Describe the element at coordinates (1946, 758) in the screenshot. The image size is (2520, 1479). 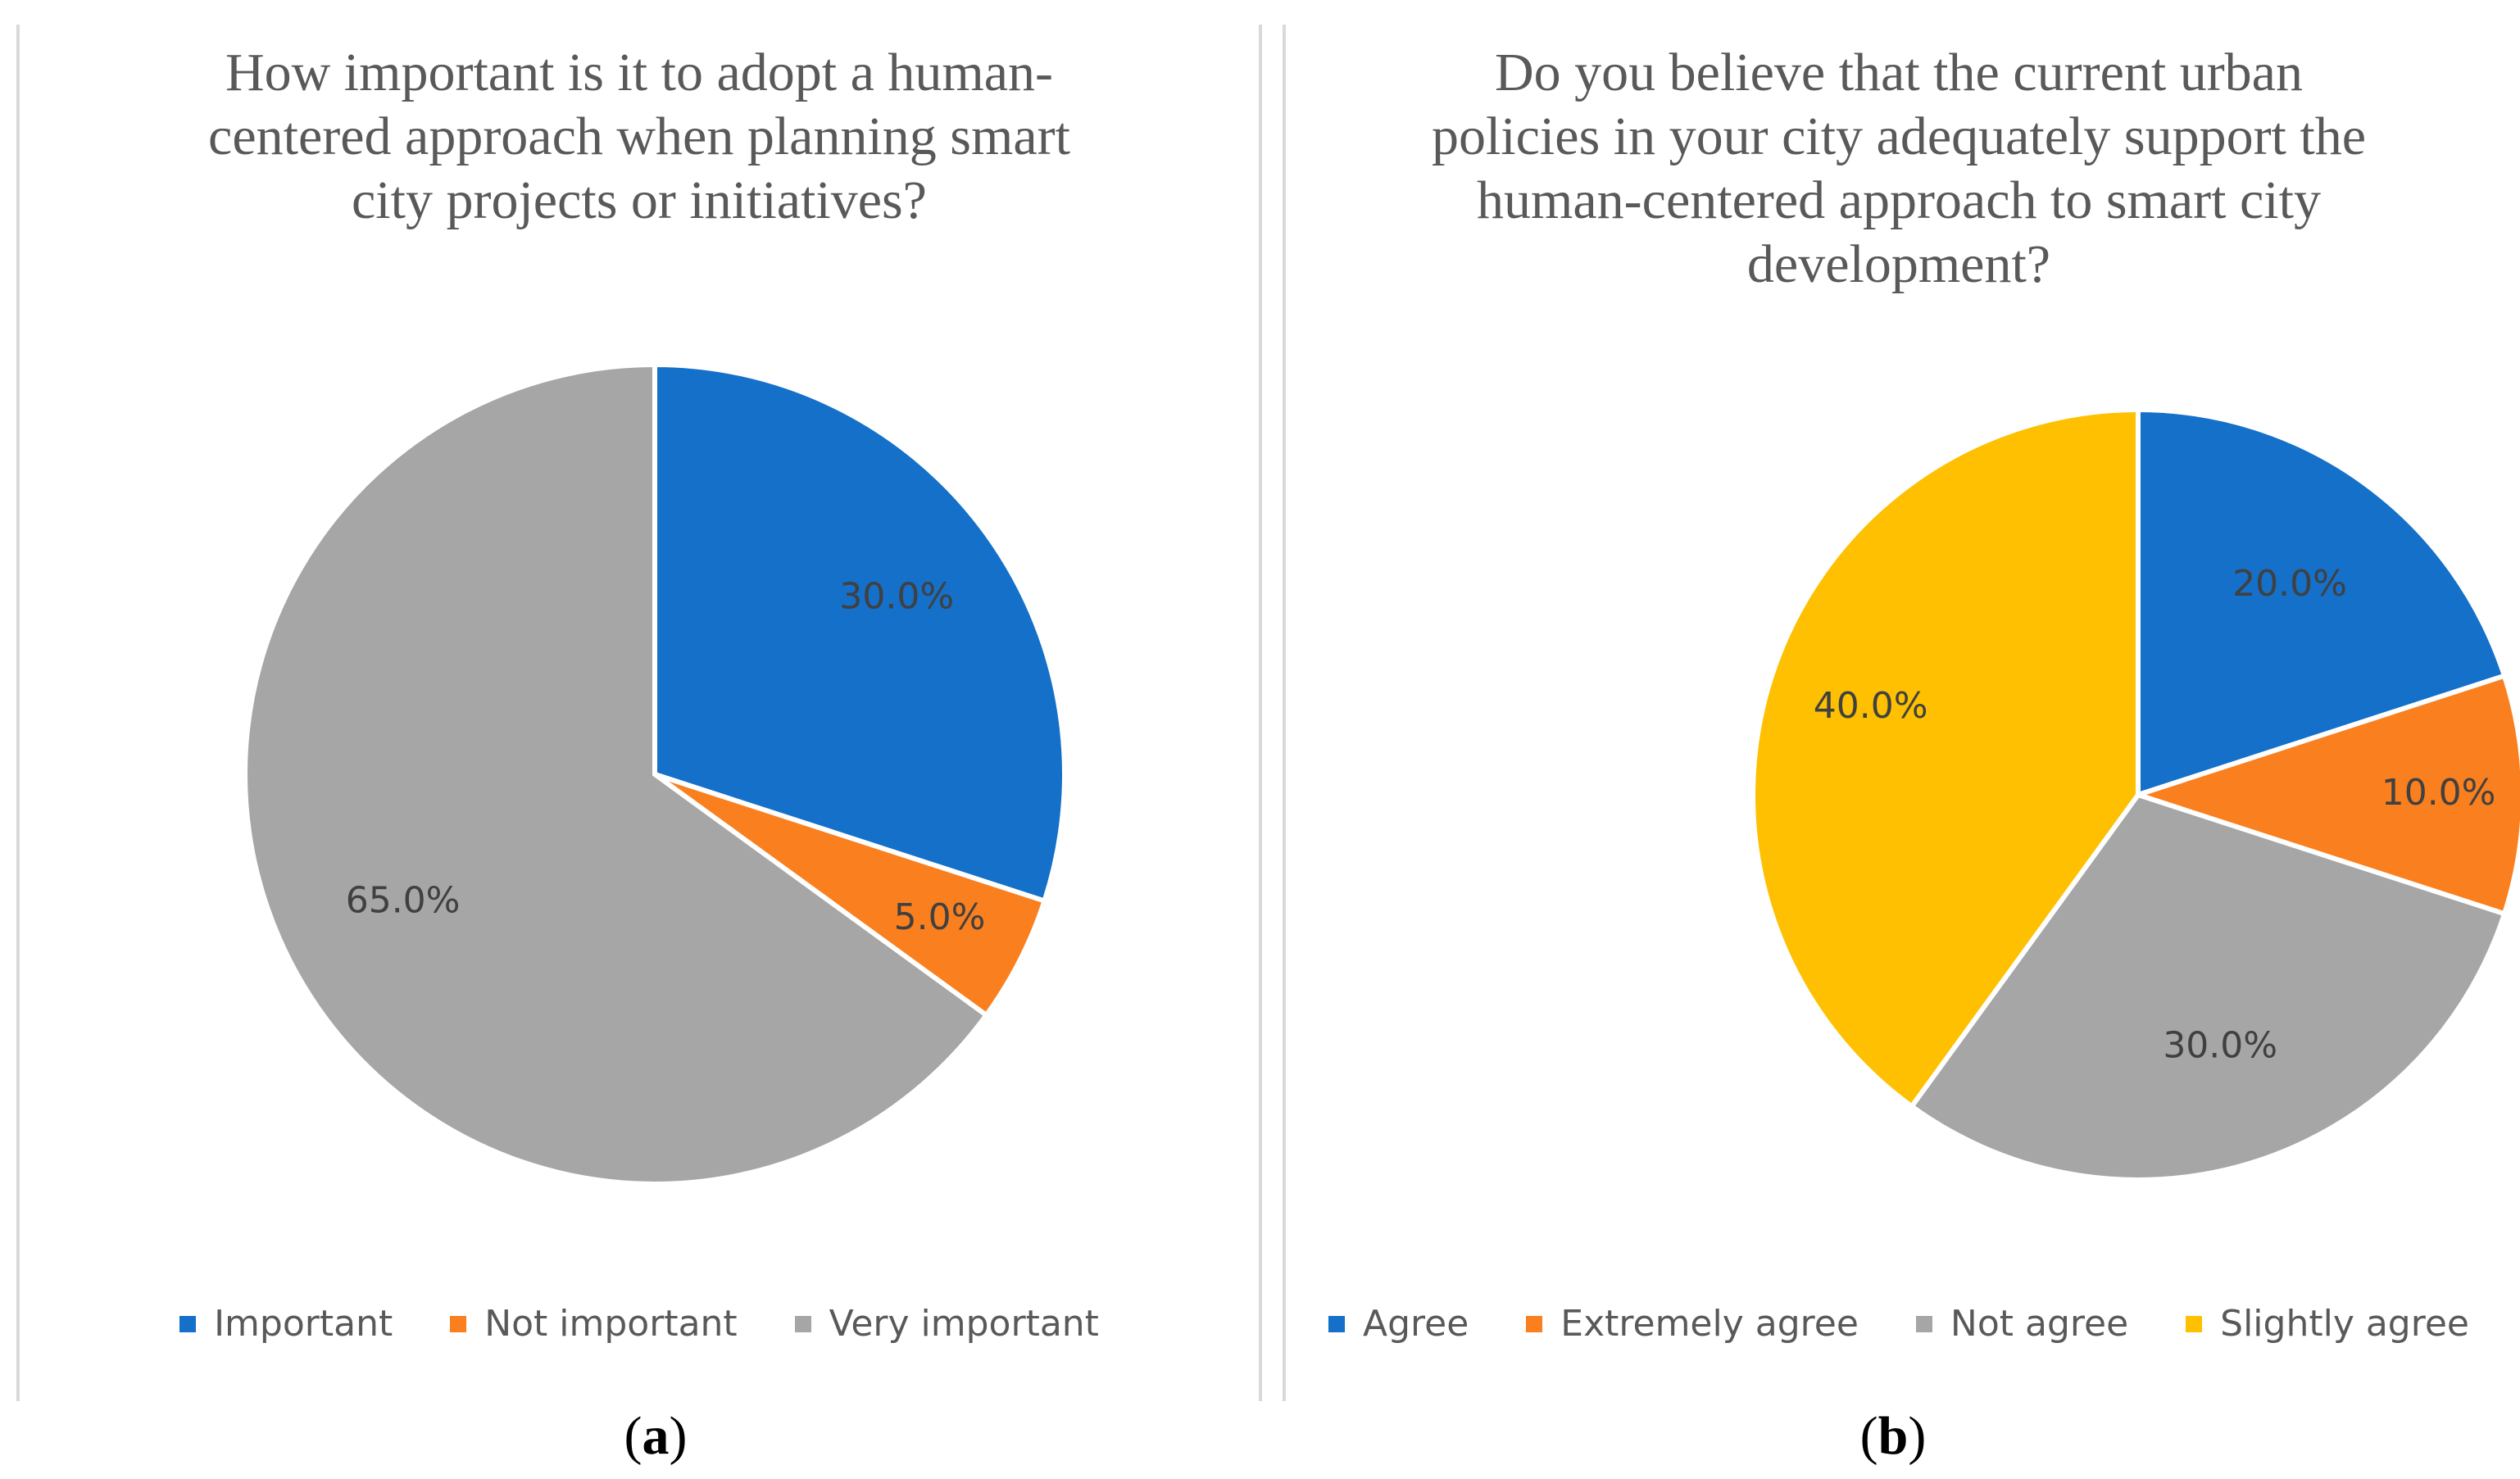
I see `pie-b-slice-slightly-agree` at that location.